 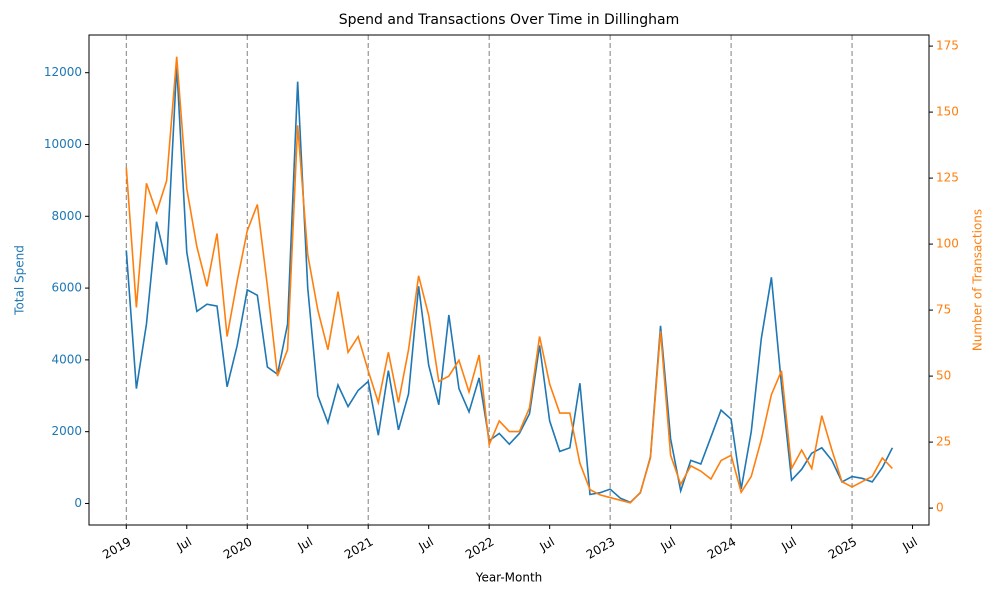 I want to click on y-axis-label: Total Spend, so click(x=20, y=280).